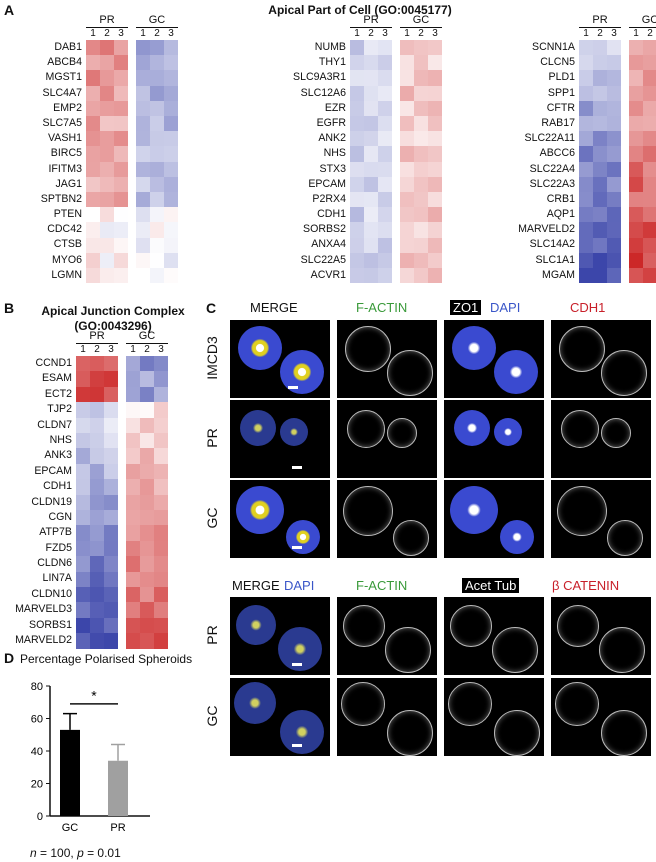  I want to click on gene-label: CDH1, so click(331, 214).